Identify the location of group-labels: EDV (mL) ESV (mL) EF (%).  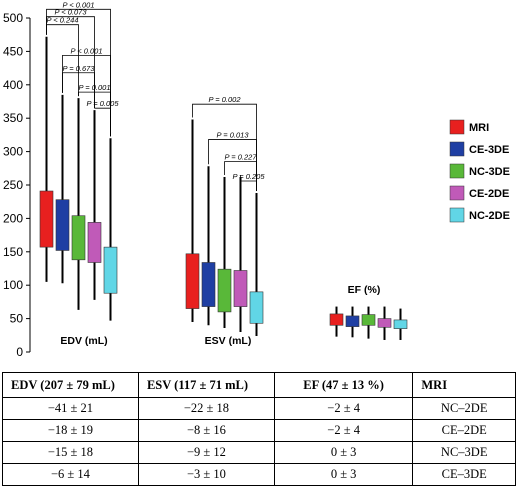
(220, 315).